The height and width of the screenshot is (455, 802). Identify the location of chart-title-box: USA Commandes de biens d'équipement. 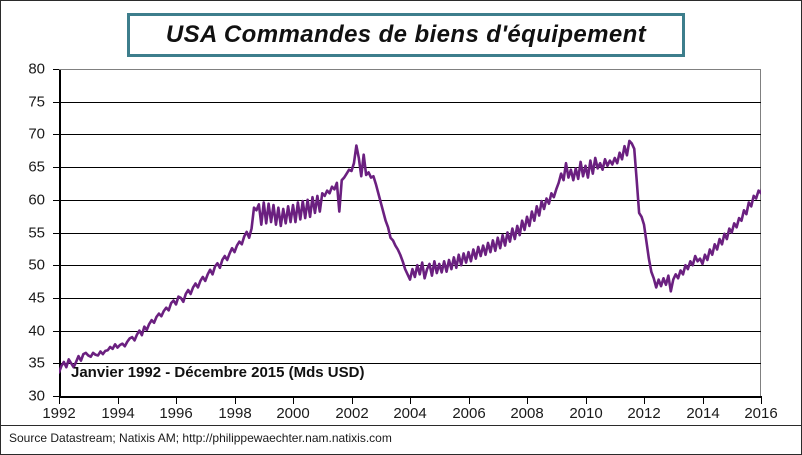
(406, 35).